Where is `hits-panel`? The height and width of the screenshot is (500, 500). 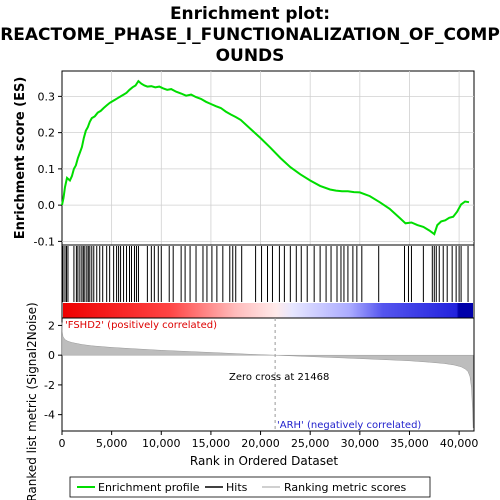
hits-panel is located at coordinates (268, 281).